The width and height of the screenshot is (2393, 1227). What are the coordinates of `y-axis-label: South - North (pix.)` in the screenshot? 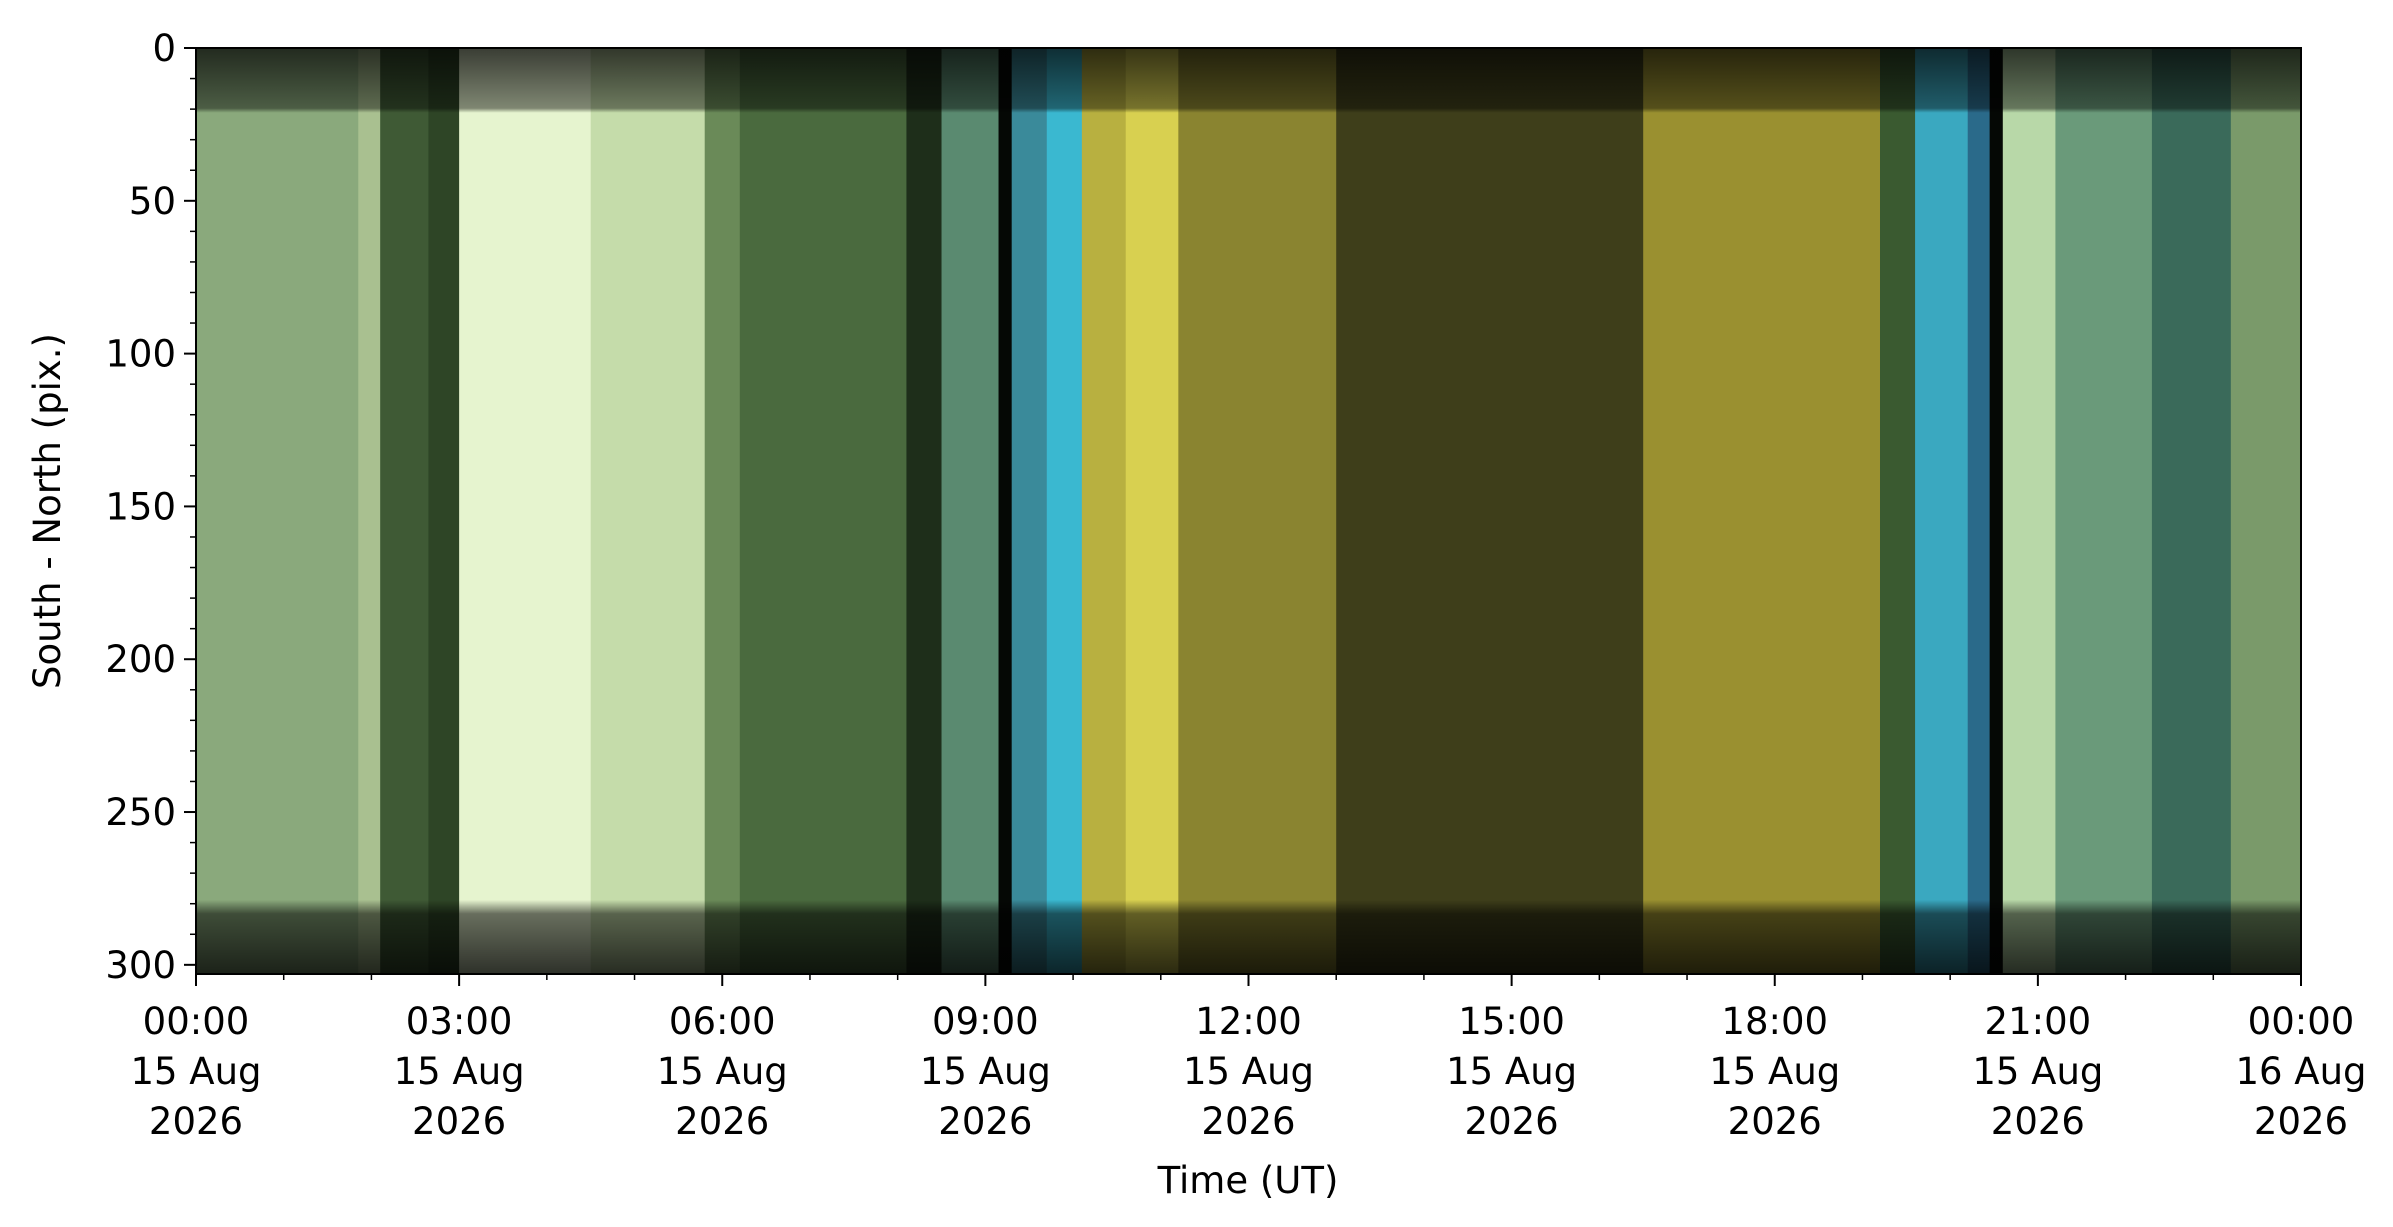 It's located at (47, 511).